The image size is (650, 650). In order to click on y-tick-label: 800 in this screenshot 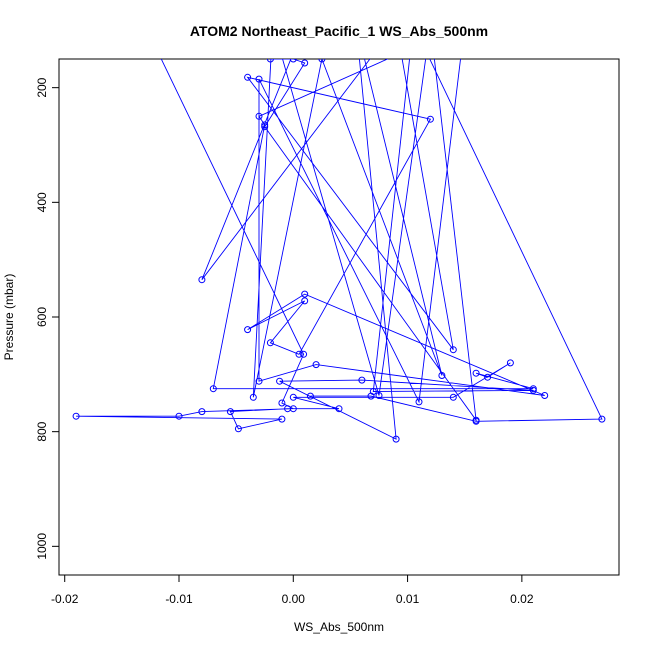, I will do `click(42, 431)`.